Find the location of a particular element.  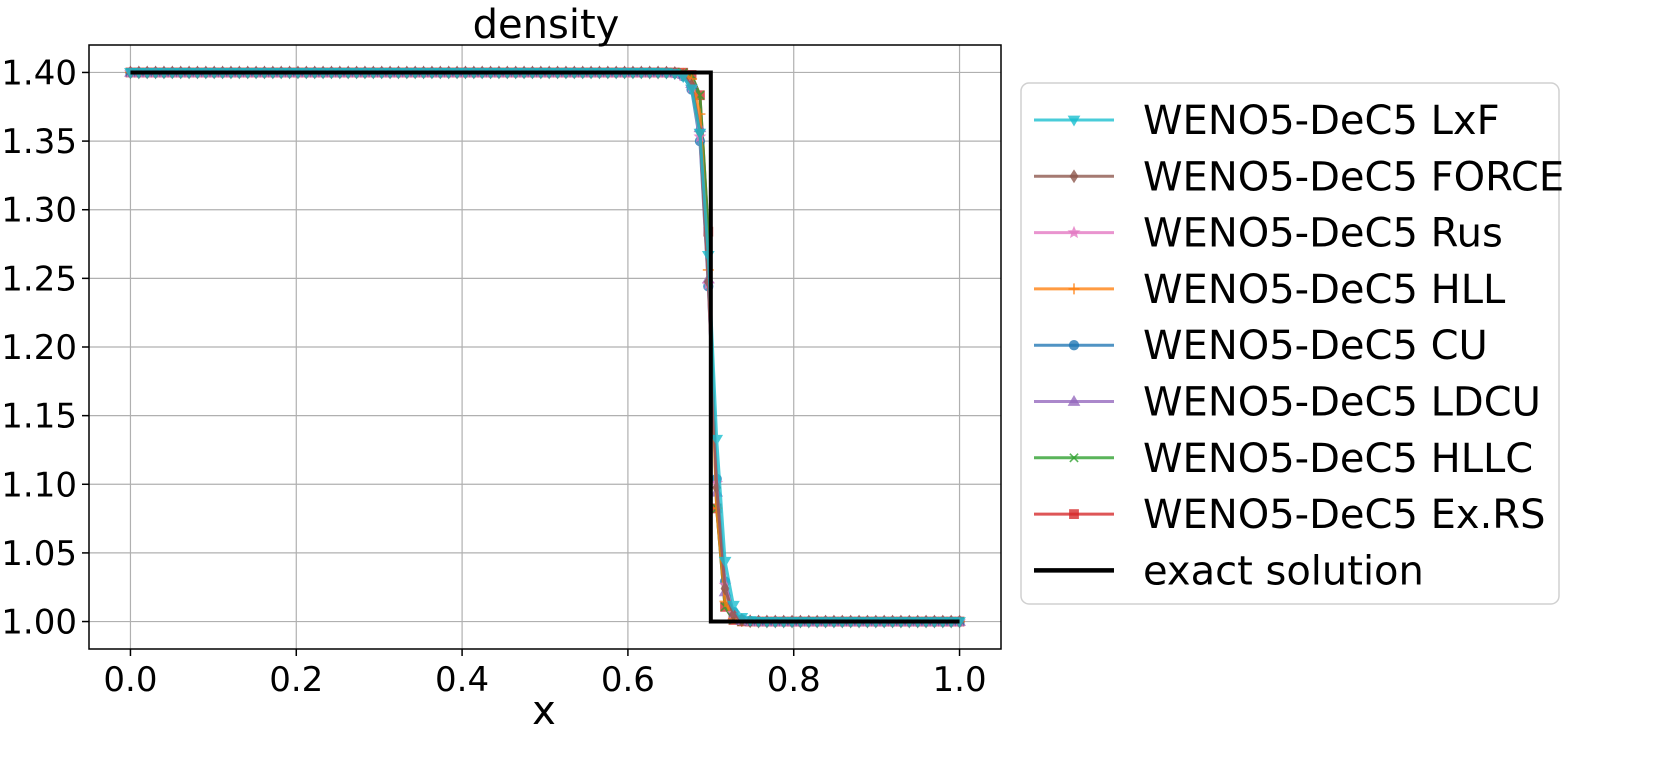

legend-item: WENO5-DeC5 FORCE is located at coordinates (1299, 177).